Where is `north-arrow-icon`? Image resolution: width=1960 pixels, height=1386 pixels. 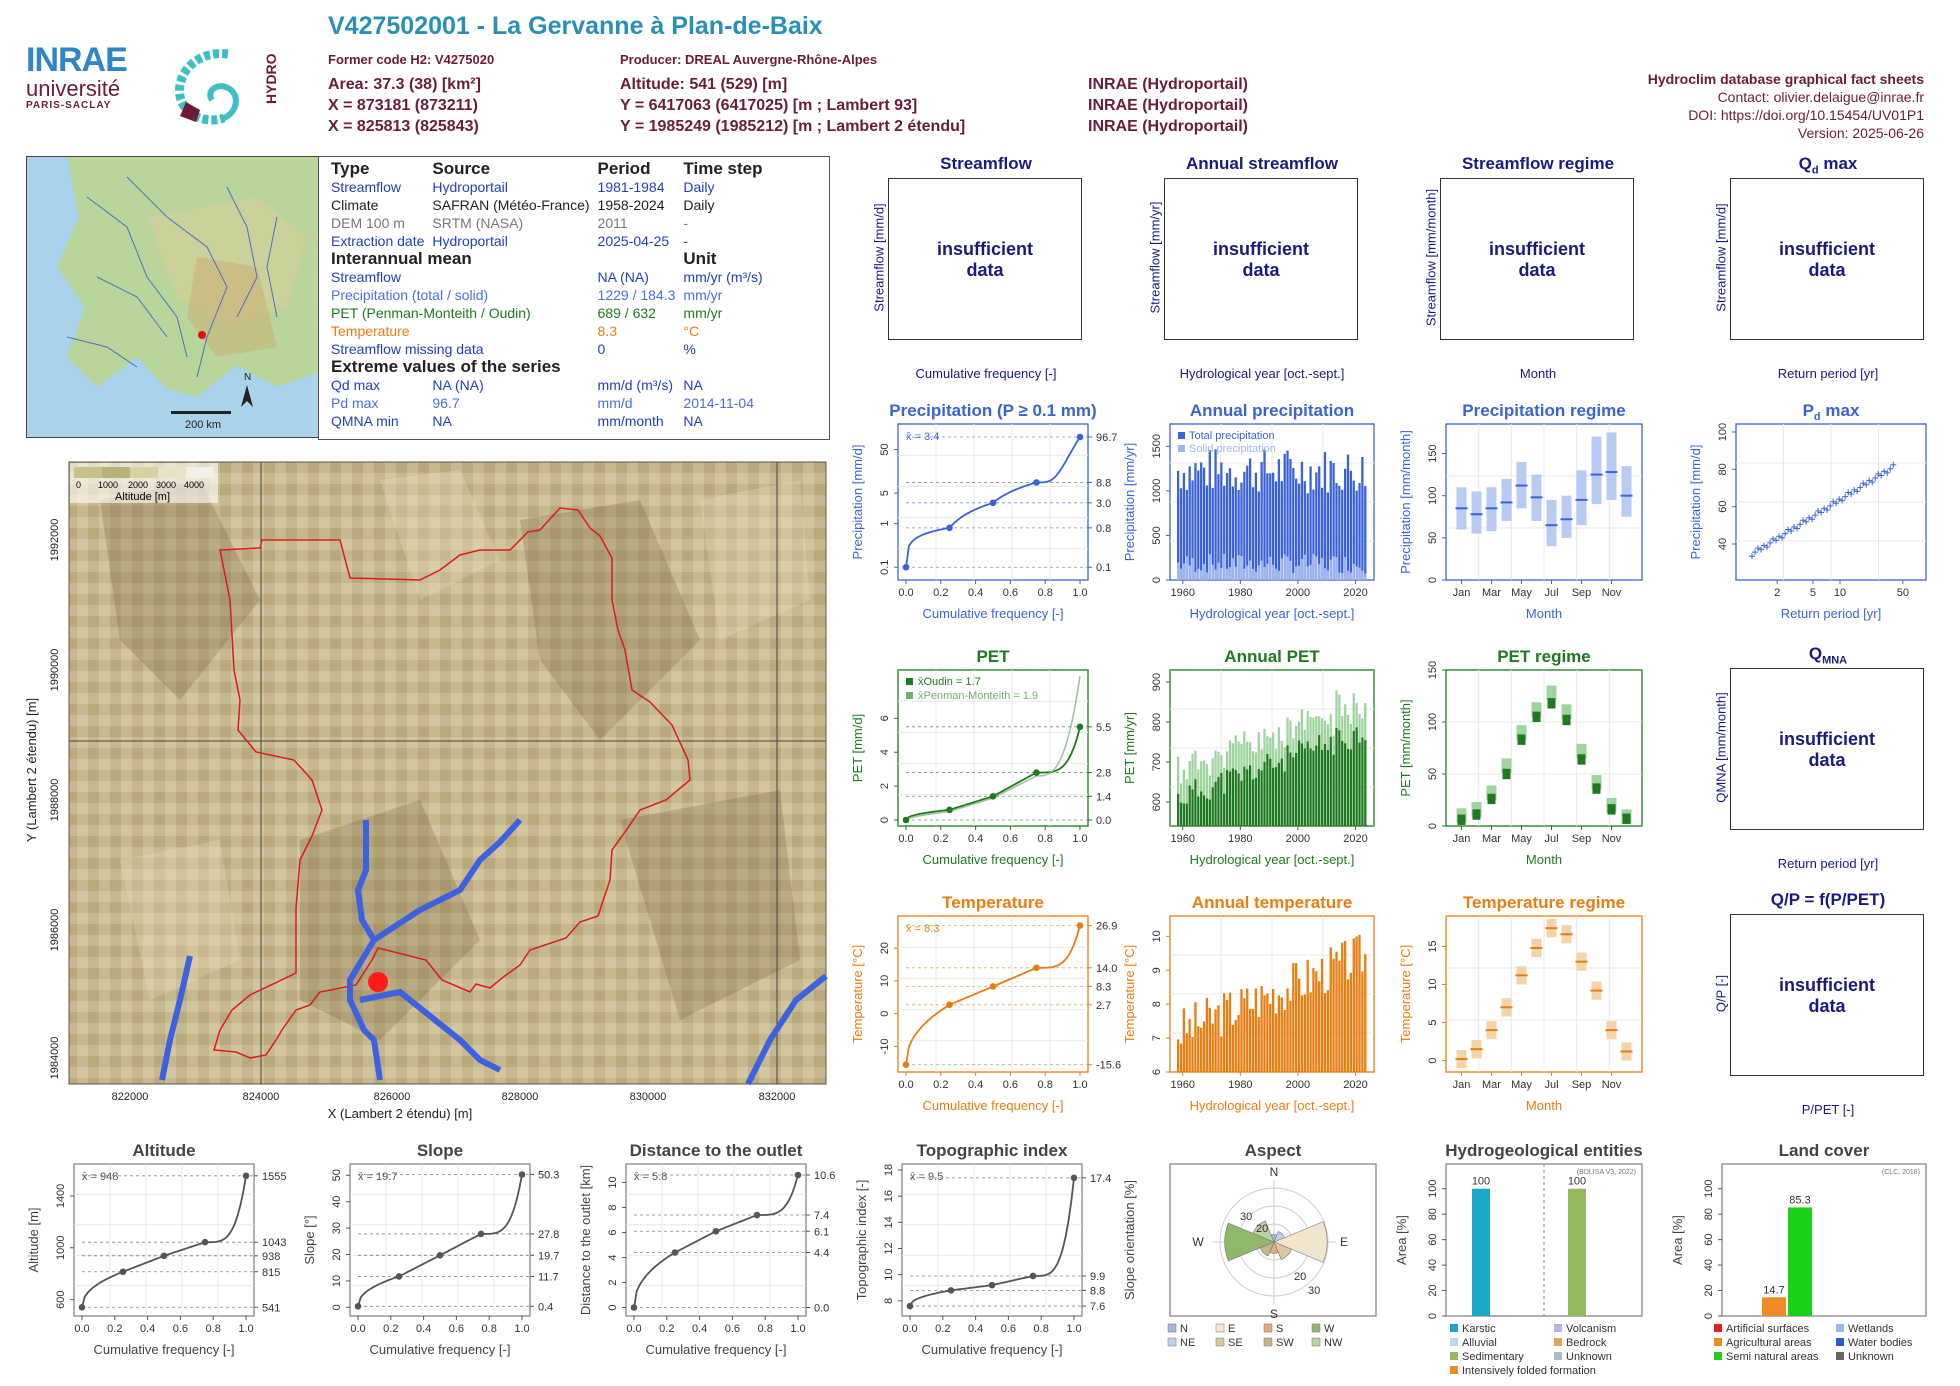
north-arrow-icon is located at coordinates (247, 396).